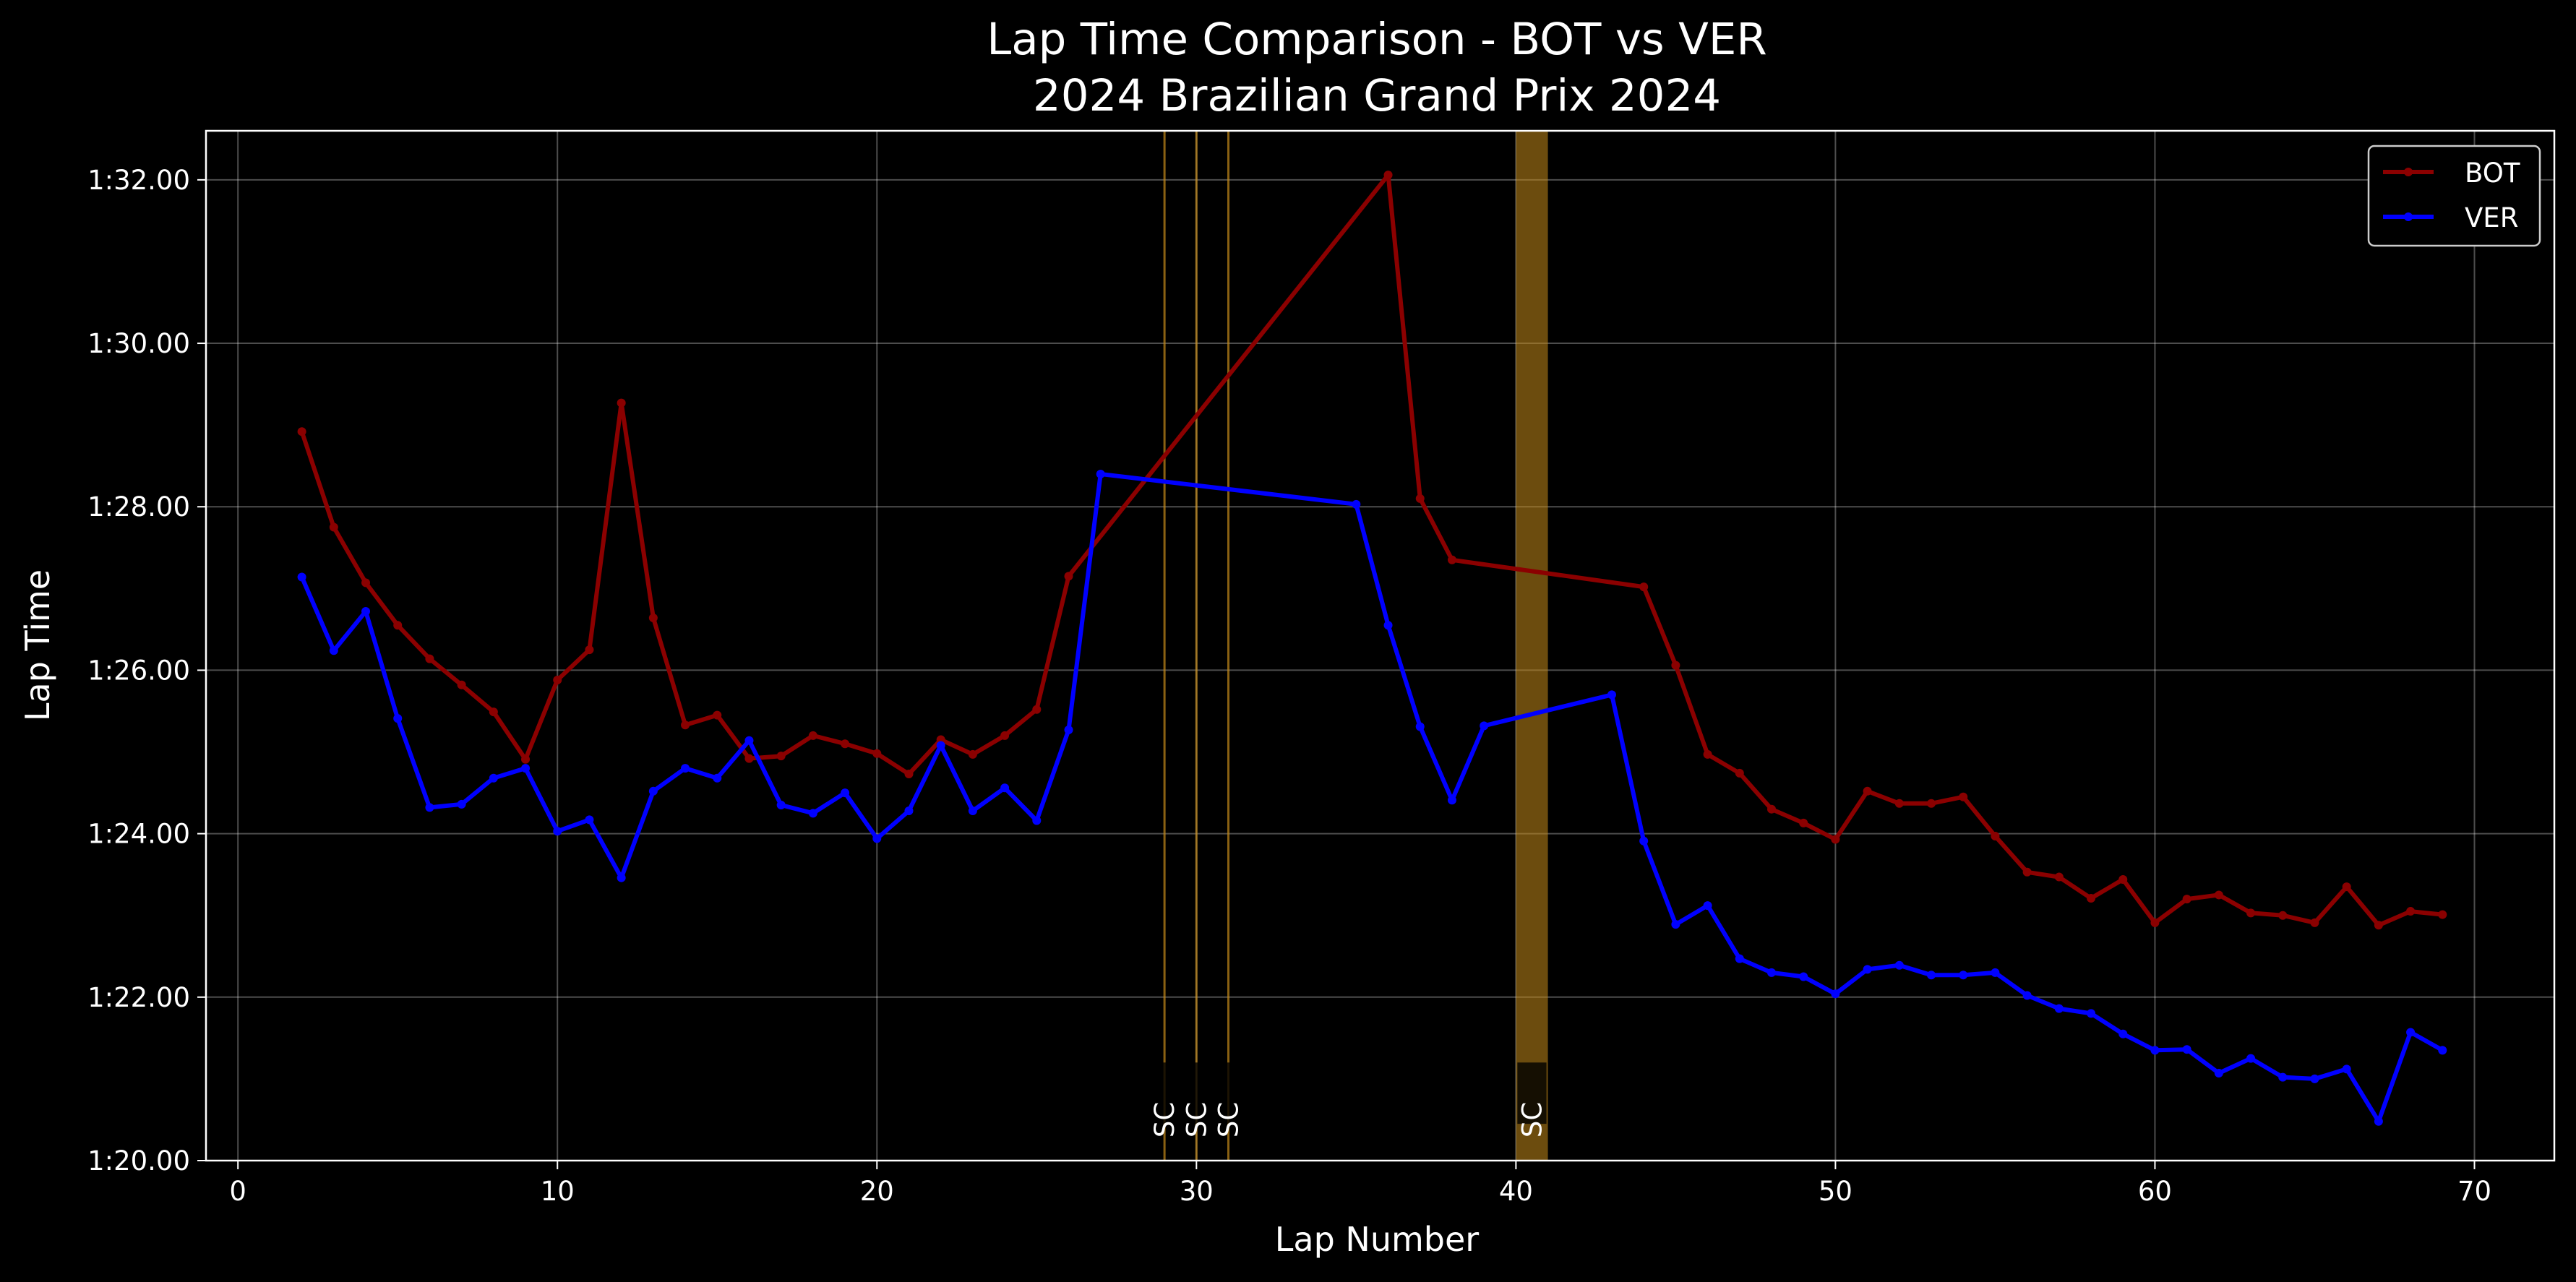 The width and height of the screenshot is (2576, 1282). I want to click on legend-marker-bot, so click(2408, 172).